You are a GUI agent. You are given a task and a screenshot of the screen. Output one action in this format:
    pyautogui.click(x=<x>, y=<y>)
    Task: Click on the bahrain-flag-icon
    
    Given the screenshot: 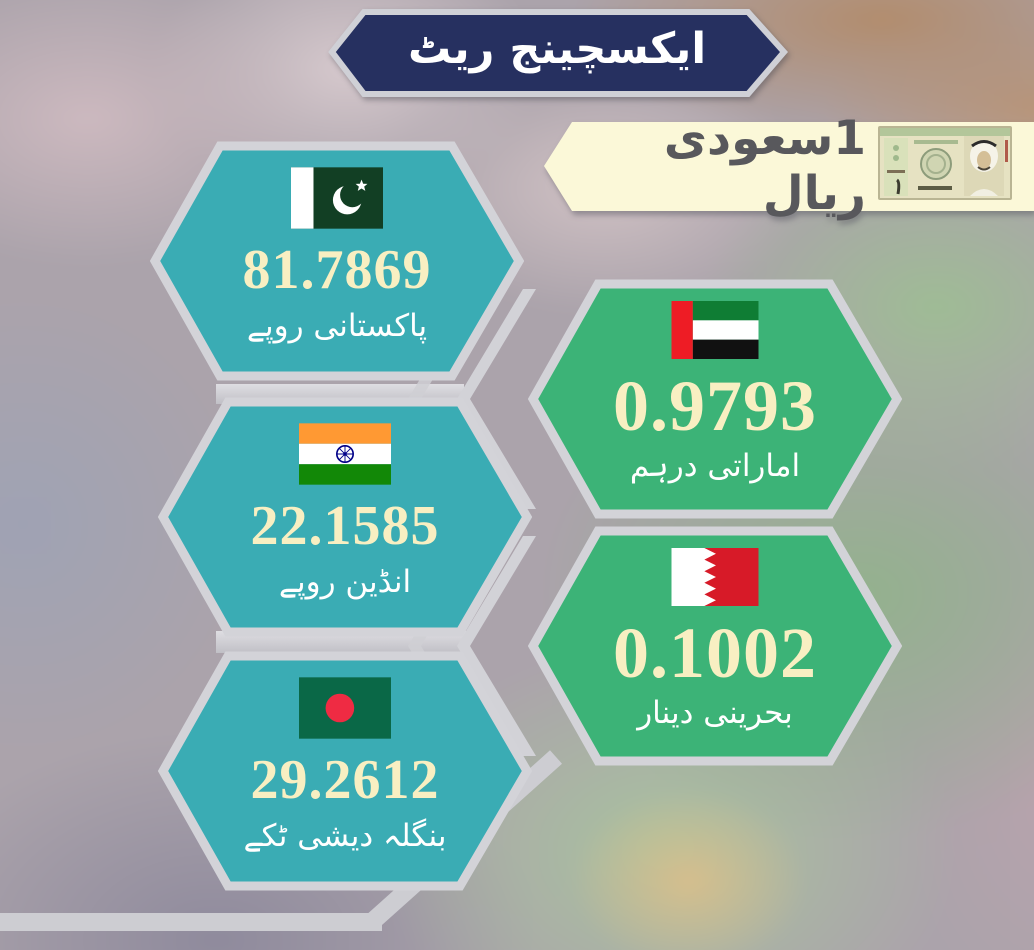 What is the action you would take?
    pyautogui.click(x=715, y=577)
    